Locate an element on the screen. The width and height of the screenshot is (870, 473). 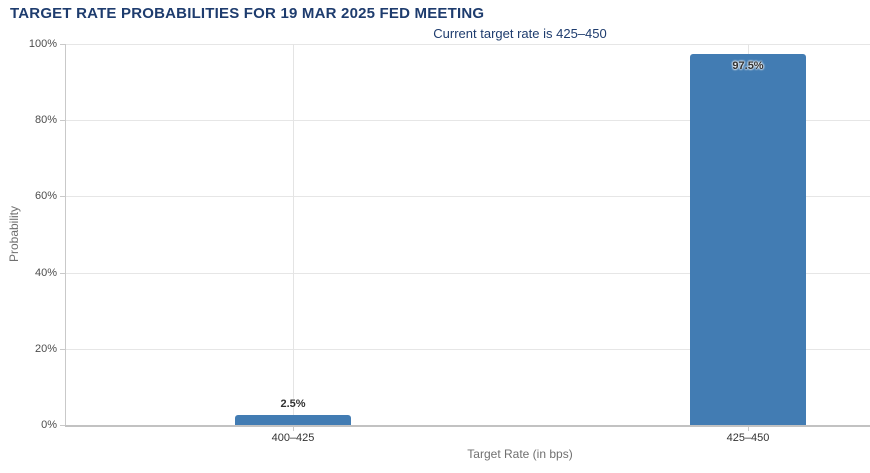
y-tick-label: 80% is located at coordinates (45, 120).